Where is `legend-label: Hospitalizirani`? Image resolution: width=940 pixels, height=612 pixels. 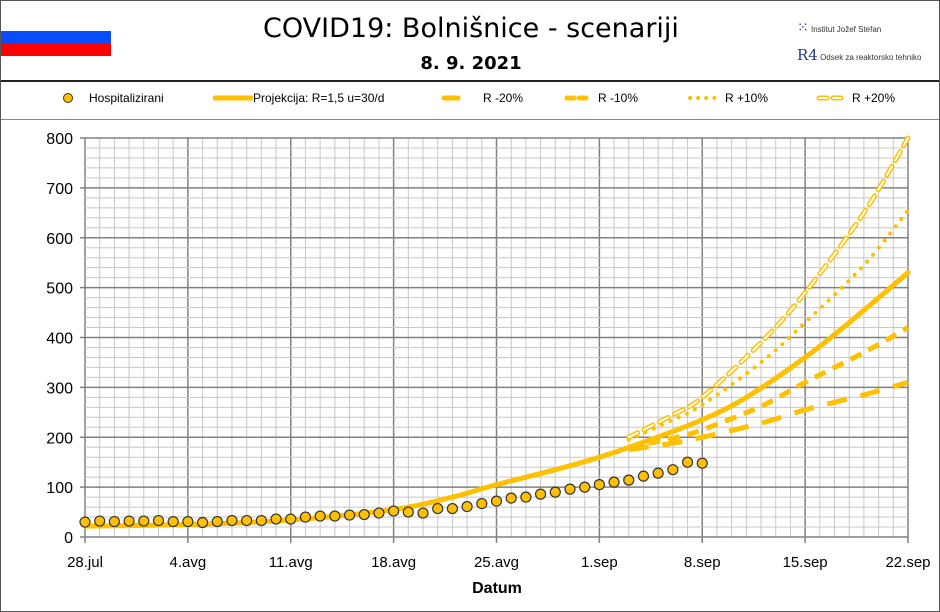 legend-label: Hospitalizirani is located at coordinates (126, 98).